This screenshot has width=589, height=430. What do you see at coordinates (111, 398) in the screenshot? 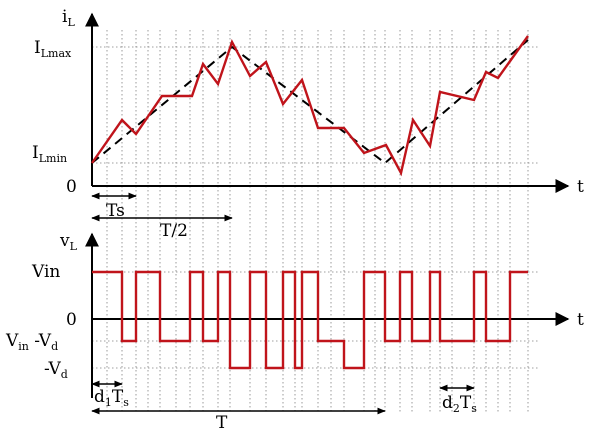
I see `dim-d1ts-label: d1Ts` at bounding box center [111, 398].